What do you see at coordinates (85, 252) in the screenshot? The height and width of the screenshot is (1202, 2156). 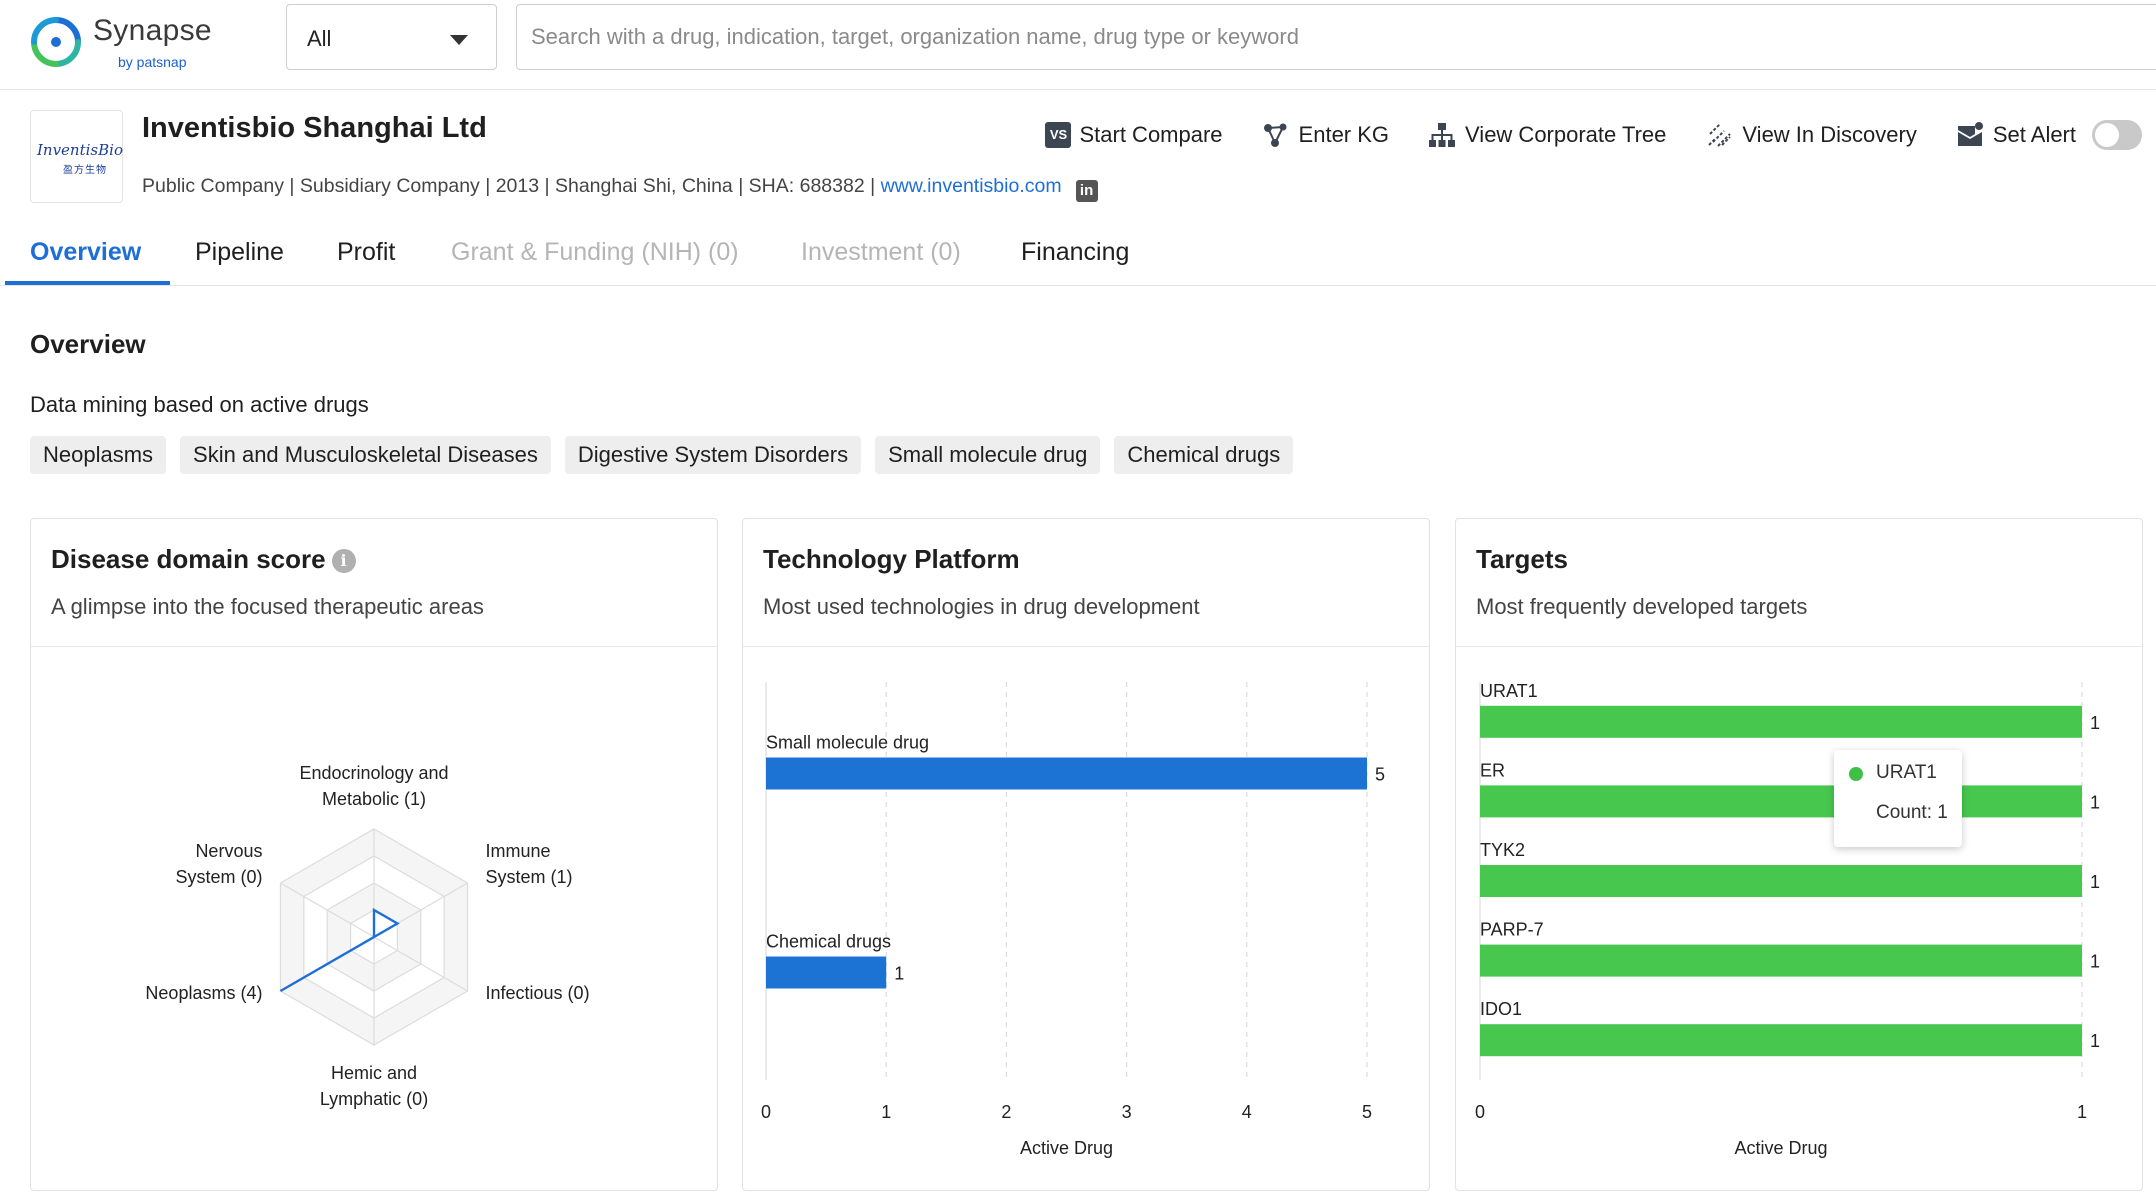 I see `tab-overview: Overview` at bounding box center [85, 252].